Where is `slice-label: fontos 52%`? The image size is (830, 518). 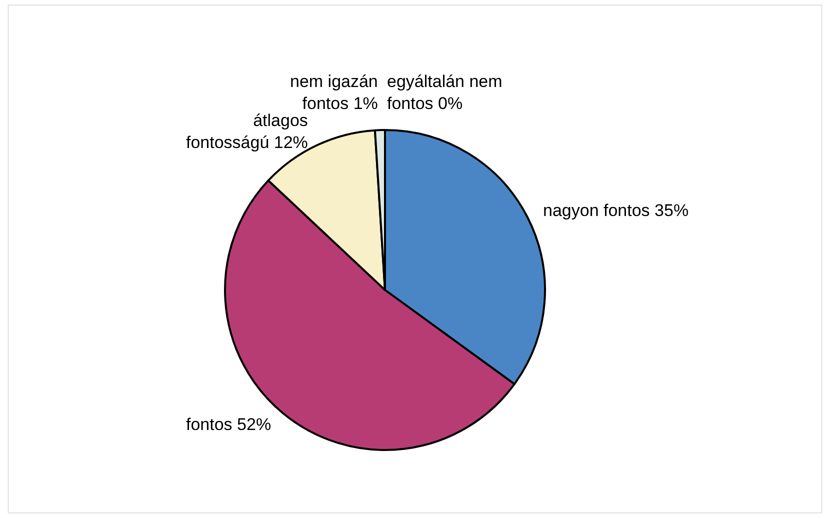 slice-label: fontos 52% is located at coordinates (229, 424).